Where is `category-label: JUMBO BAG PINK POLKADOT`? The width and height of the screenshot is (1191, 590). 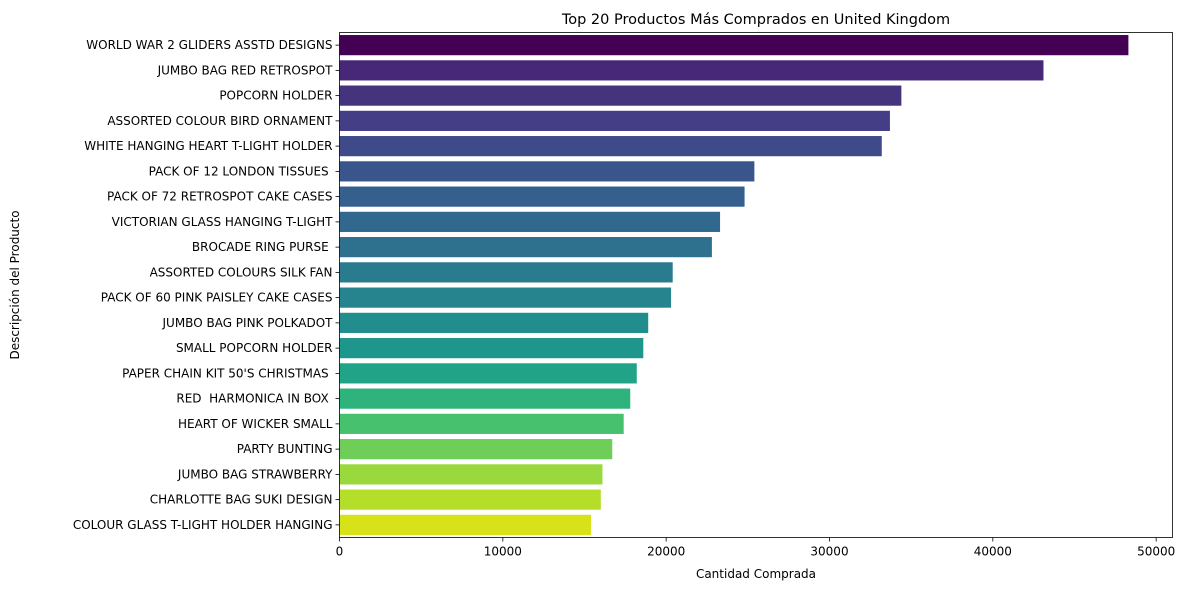
category-label: JUMBO BAG PINK POLKADOT is located at coordinates (248, 323).